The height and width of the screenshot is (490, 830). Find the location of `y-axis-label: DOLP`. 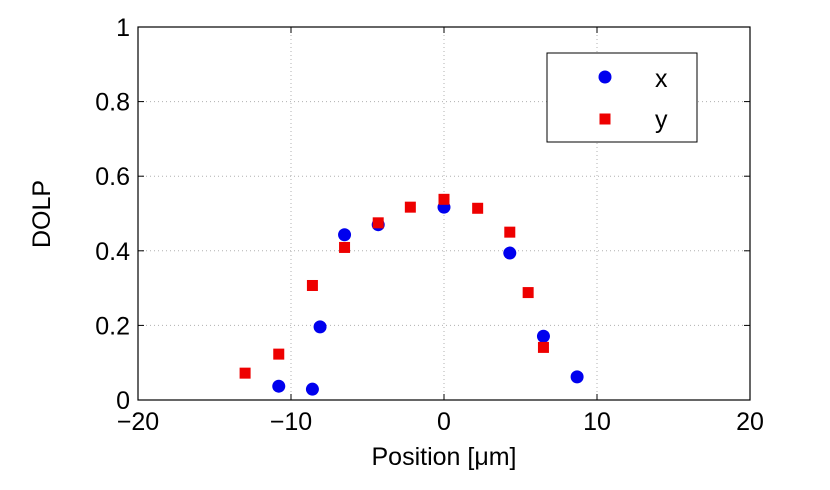

y-axis-label: DOLP is located at coordinates (42, 214).